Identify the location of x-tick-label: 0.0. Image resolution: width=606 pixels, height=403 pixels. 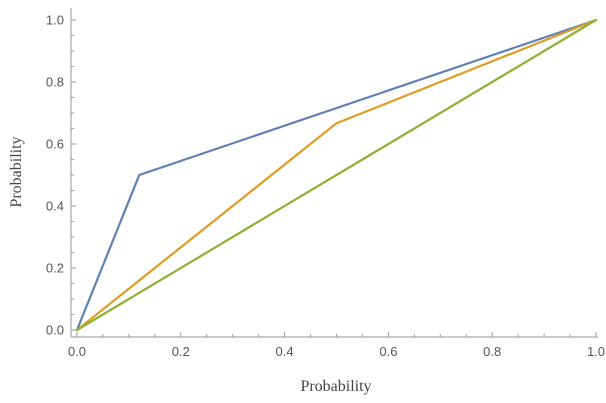
(77, 351).